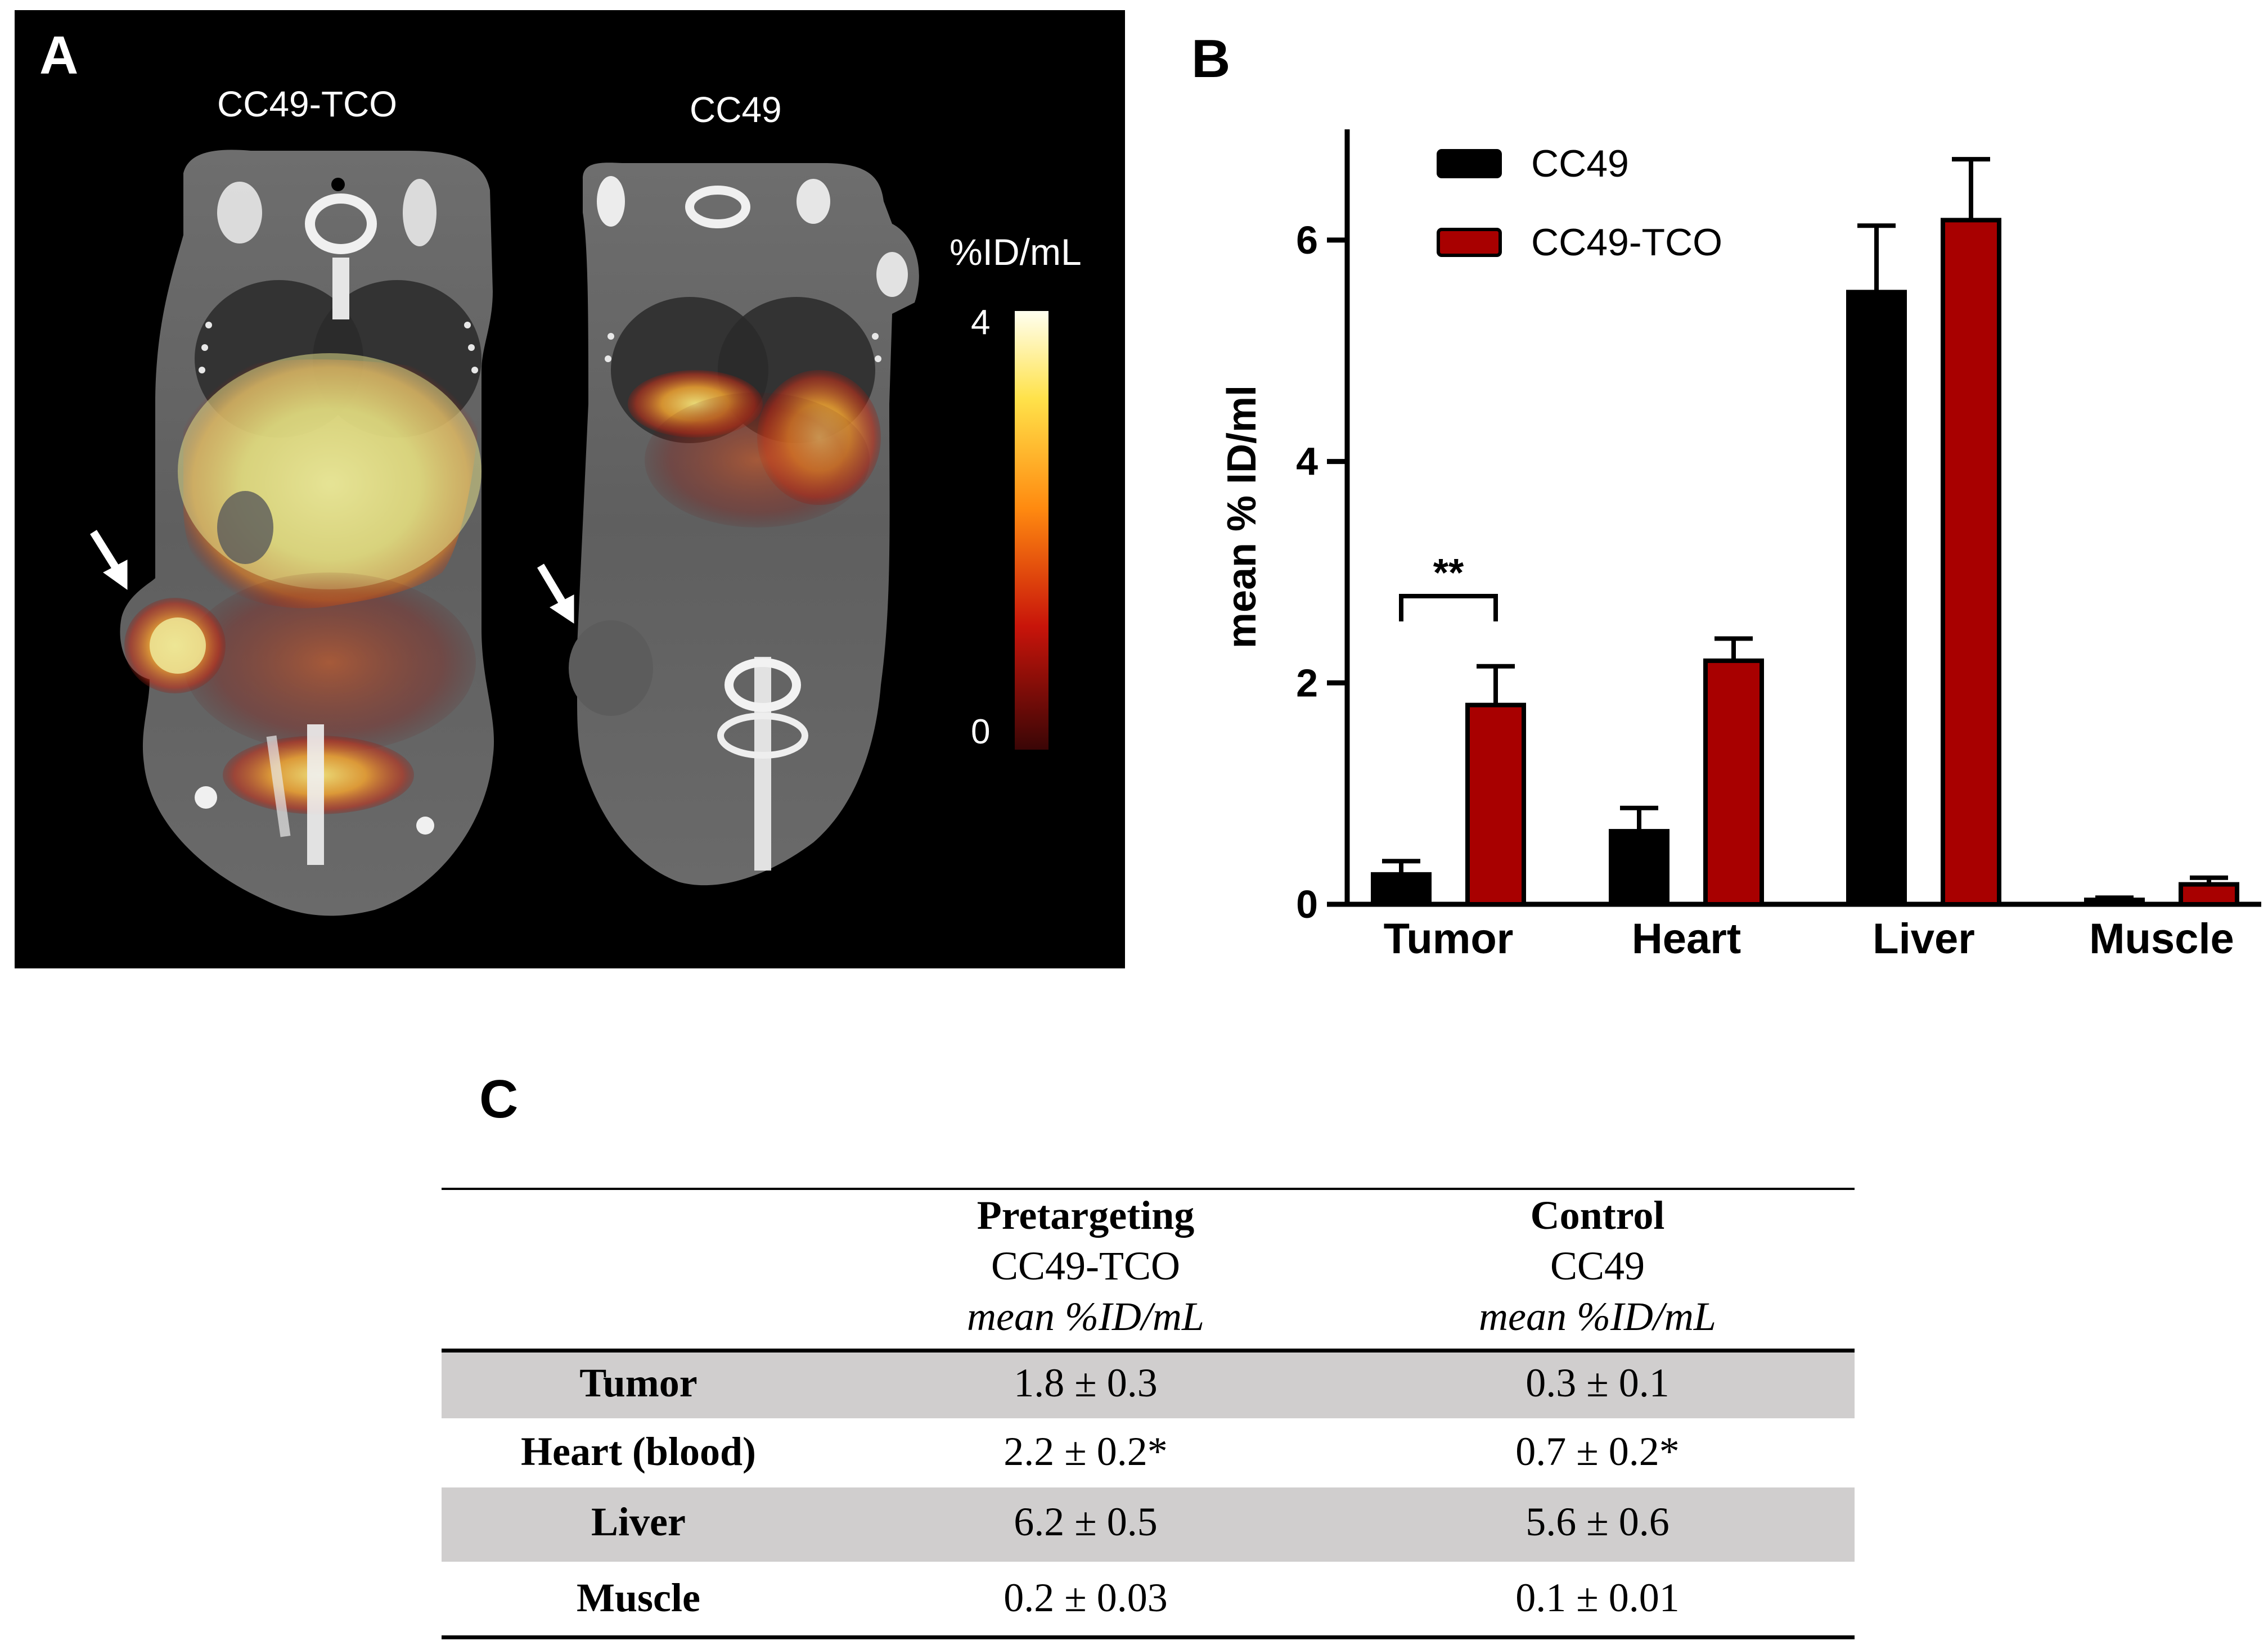 Image resolution: width=2268 pixels, height=1650 pixels. What do you see at coordinates (499, 1099) in the screenshot?
I see `panel-letter-c: C` at bounding box center [499, 1099].